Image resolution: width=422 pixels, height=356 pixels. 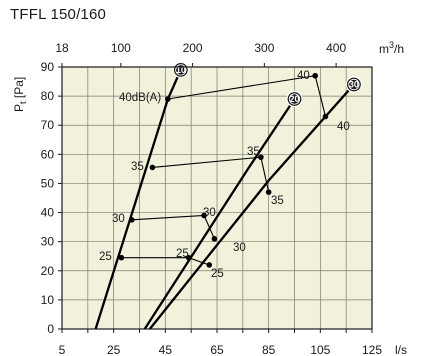 I want to click on x-top-unit-base: m, so click(x=384, y=49).